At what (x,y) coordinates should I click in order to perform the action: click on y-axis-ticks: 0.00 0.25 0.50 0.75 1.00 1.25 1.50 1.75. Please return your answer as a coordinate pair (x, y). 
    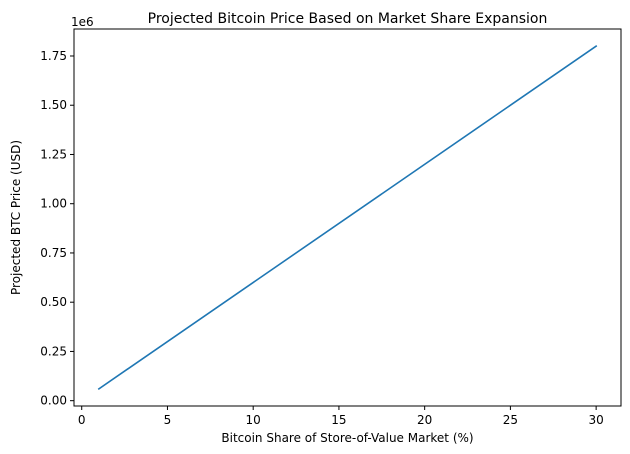
    Looking at the image, I should click on (57, 228).